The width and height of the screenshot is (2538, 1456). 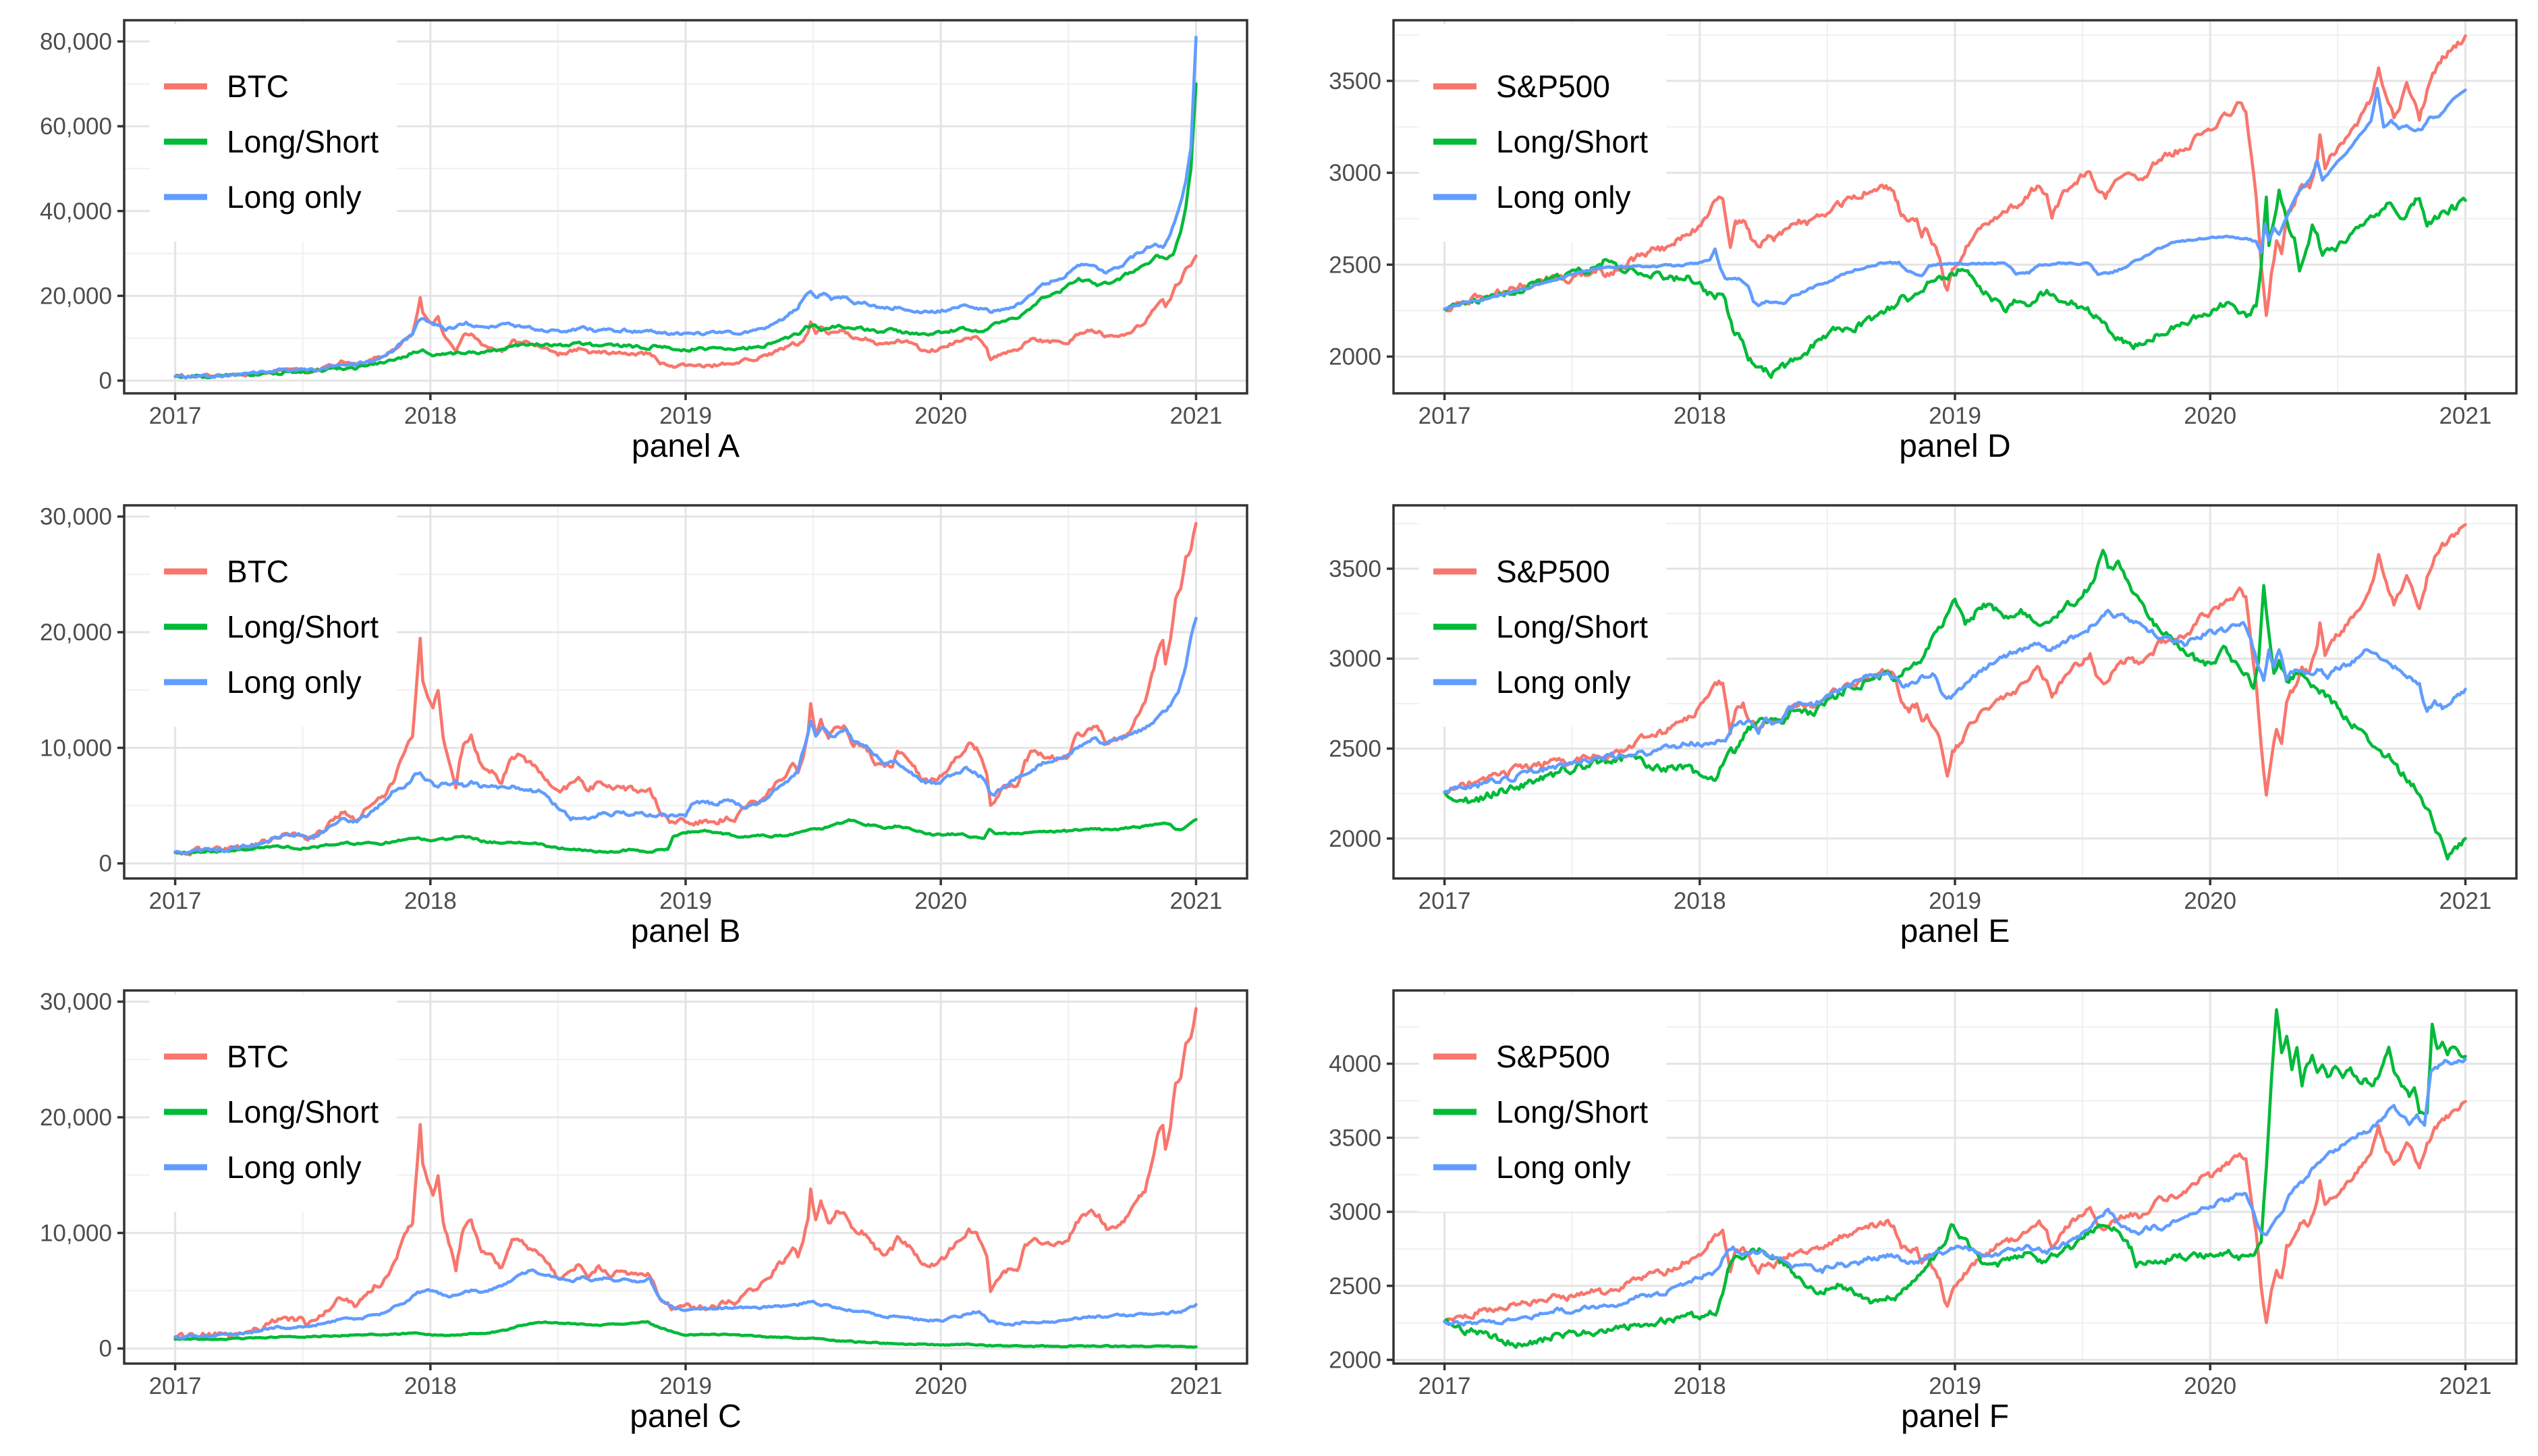 What do you see at coordinates (1955, 446) in the screenshot?
I see `panel-caption-d: panel D` at bounding box center [1955, 446].